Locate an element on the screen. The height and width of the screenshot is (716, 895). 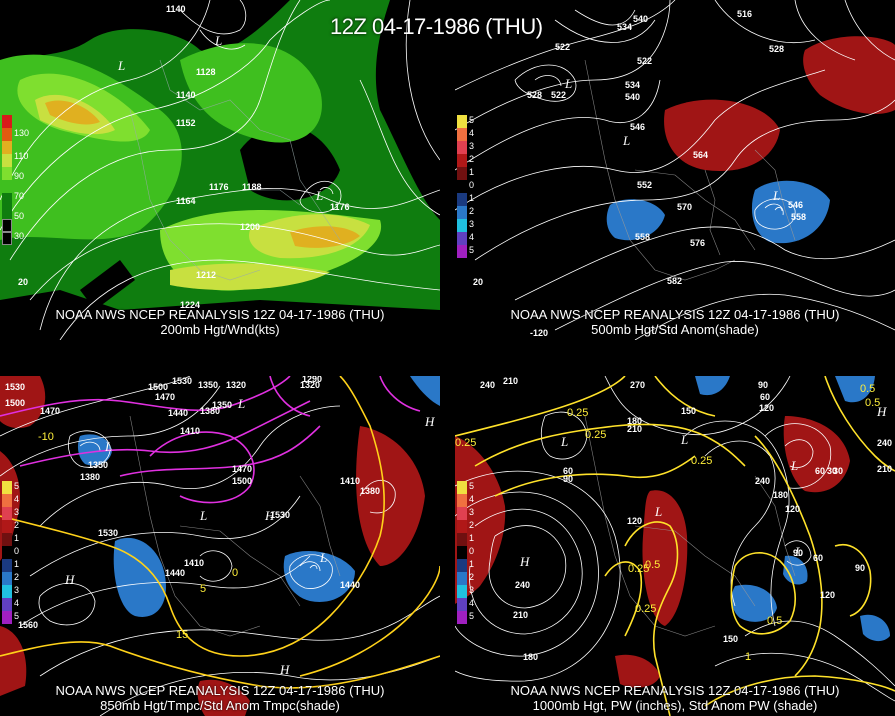
height-label: 1470 is located at coordinates (165, 397).